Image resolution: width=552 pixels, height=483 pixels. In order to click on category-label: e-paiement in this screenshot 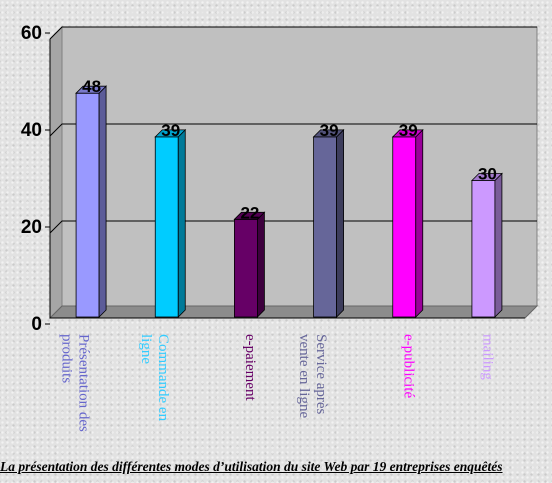, I will do `click(250, 367)`.